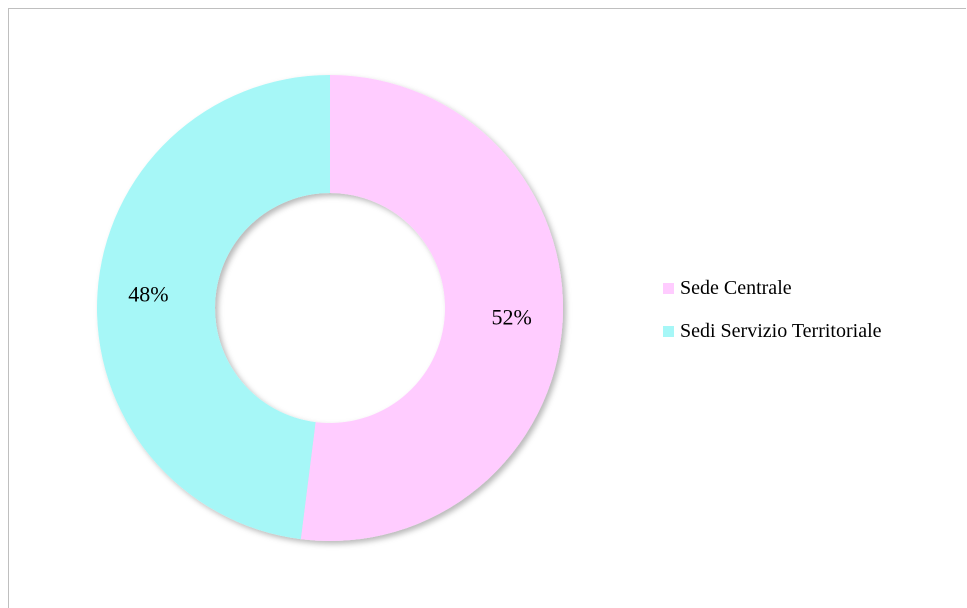 Image resolution: width=967 pixels, height=608 pixels. What do you see at coordinates (668, 288) in the screenshot?
I see `legend-swatch-sede-centrale` at bounding box center [668, 288].